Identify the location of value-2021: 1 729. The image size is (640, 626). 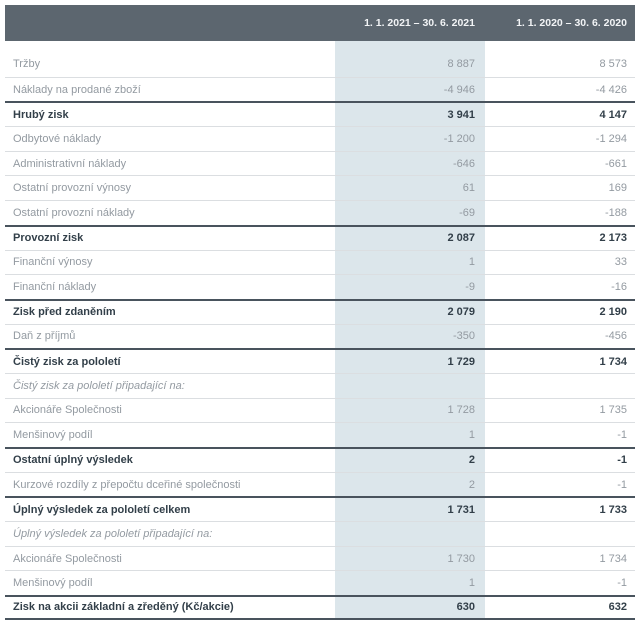
(410, 361).